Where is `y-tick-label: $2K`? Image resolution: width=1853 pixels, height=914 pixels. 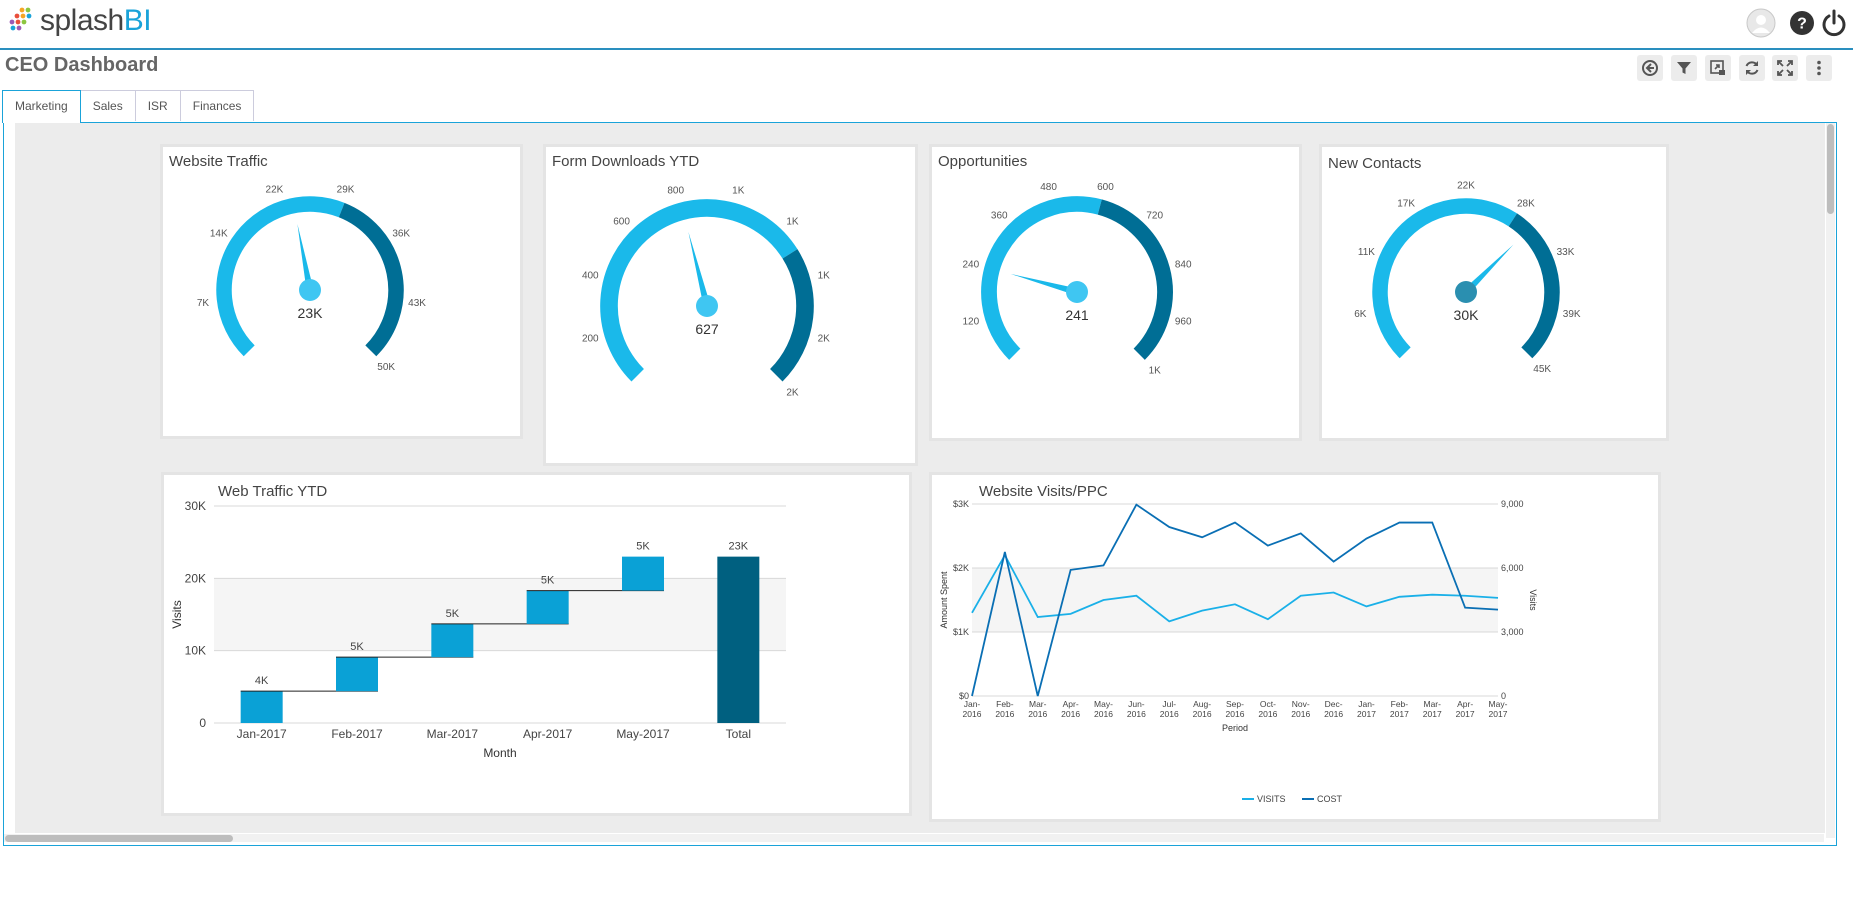
y-tick-label: $2K is located at coordinates (961, 568).